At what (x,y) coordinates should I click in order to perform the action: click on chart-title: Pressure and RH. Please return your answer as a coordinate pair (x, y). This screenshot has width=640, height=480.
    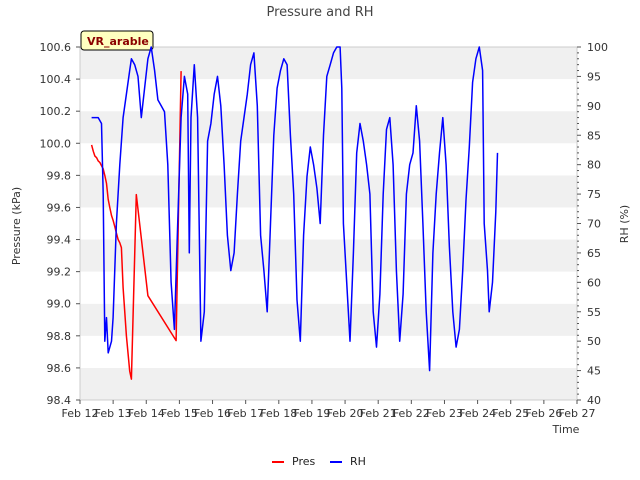
    Looking at the image, I should click on (319, 12).